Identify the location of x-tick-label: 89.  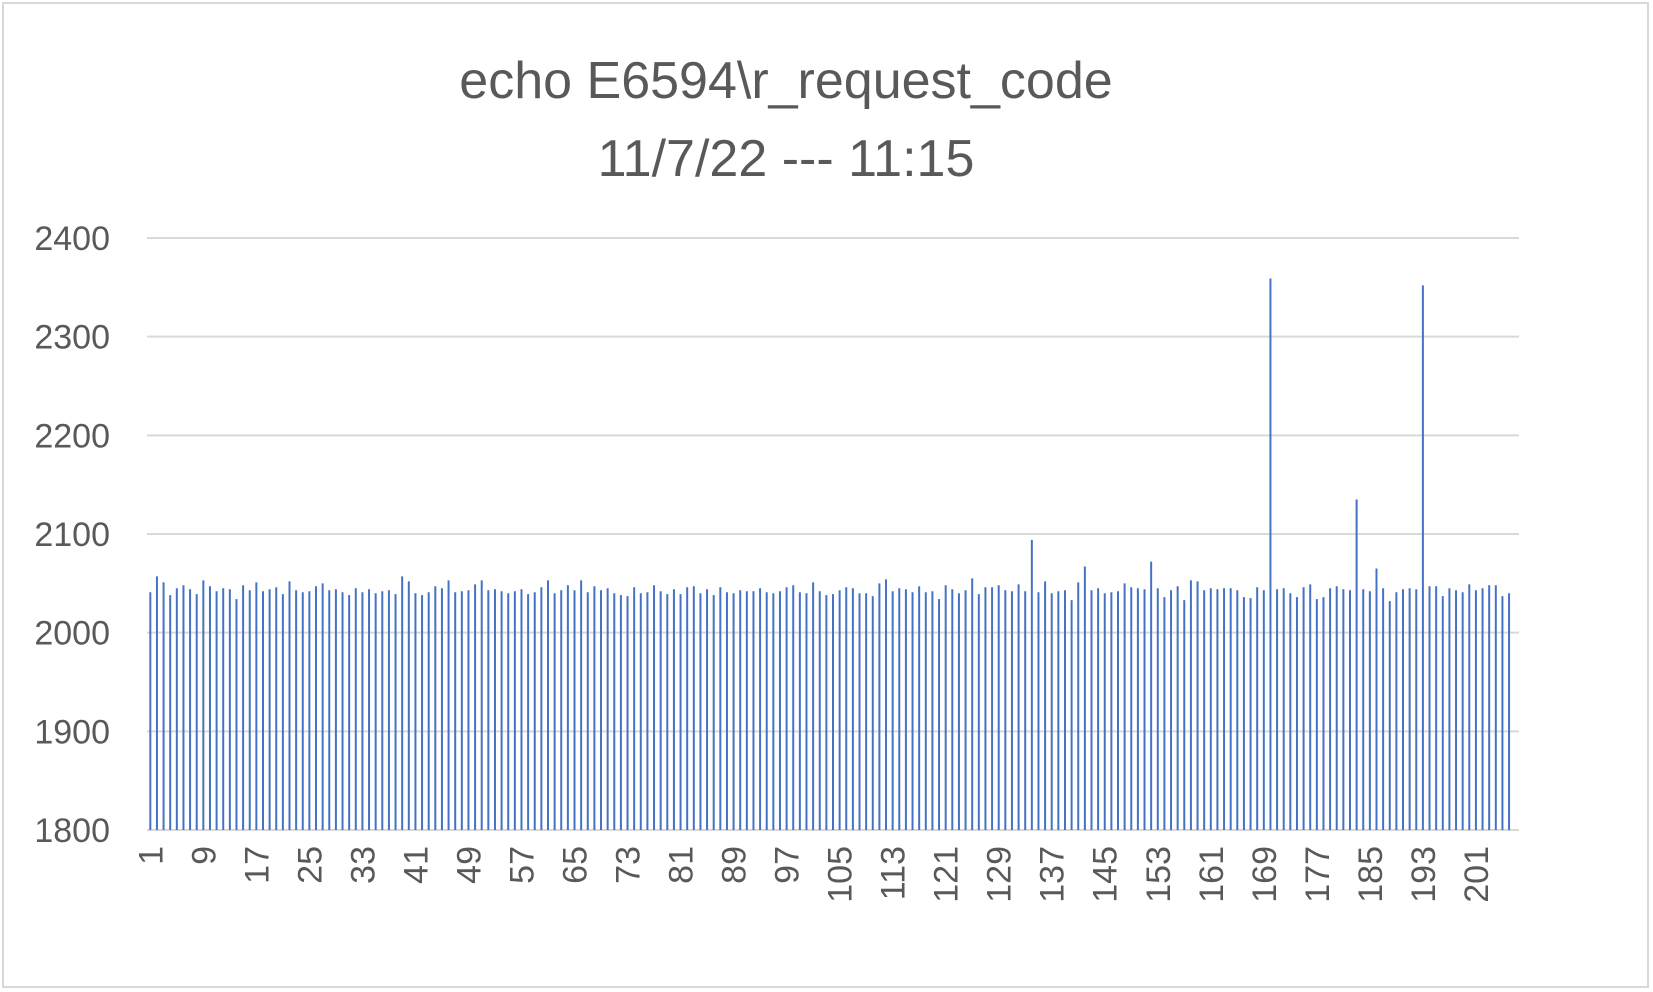
(735, 865).